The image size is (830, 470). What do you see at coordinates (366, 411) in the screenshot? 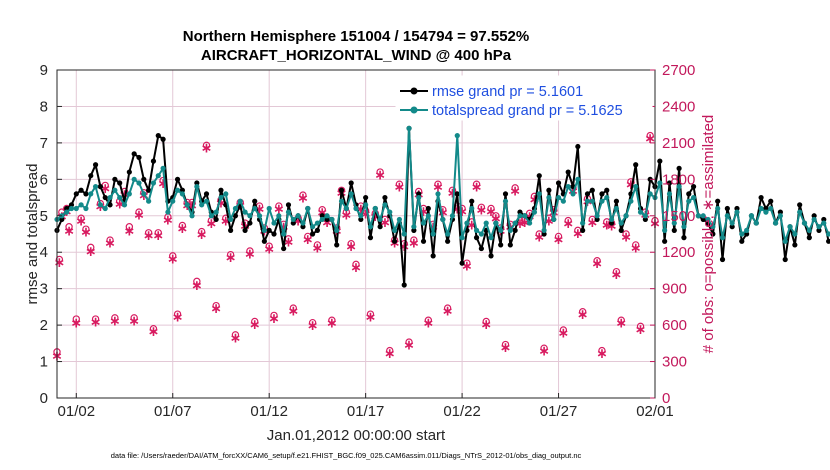
I see `x-tick-label: 01/17` at bounding box center [366, 411].